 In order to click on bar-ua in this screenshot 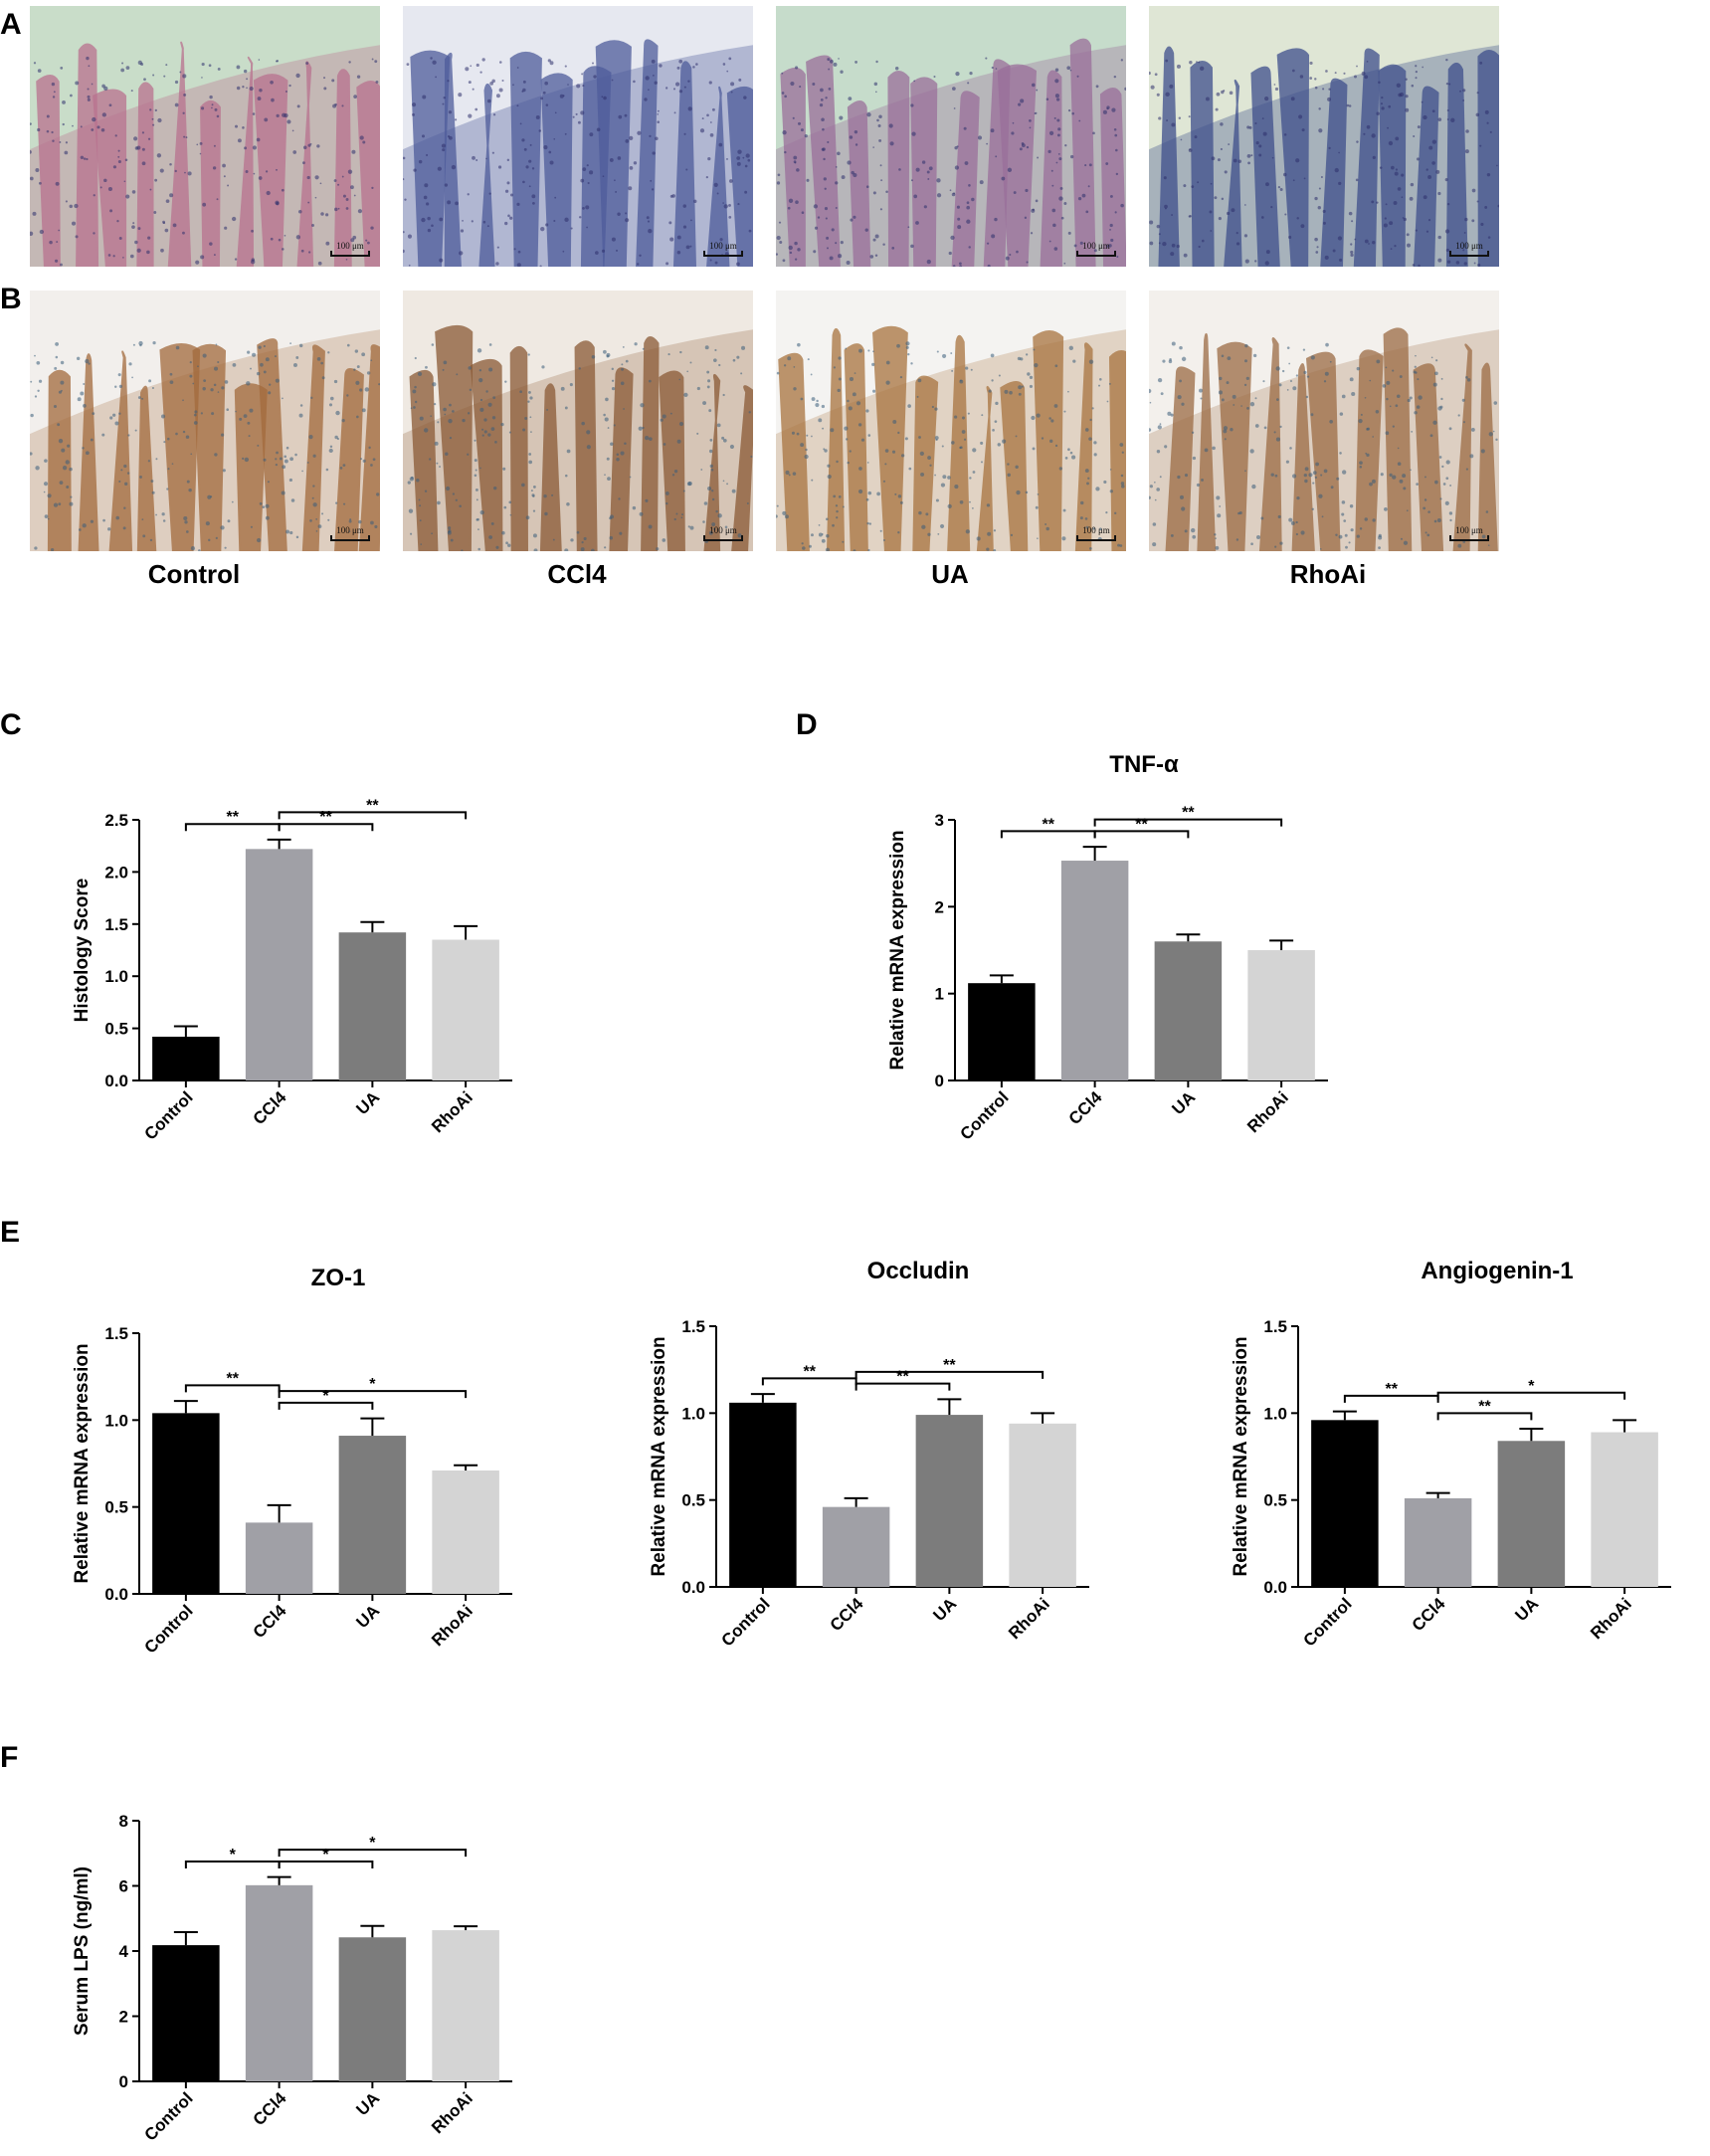, I will do `click(1188, 1010)`.